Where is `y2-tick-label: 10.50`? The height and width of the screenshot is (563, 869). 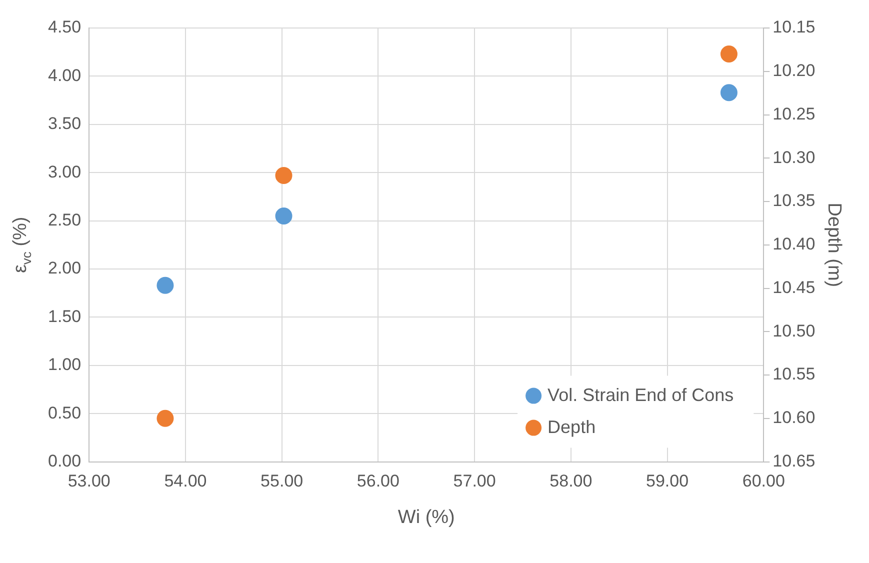
y2-tick-label: 10.50 is located at coordinates (794, 330).